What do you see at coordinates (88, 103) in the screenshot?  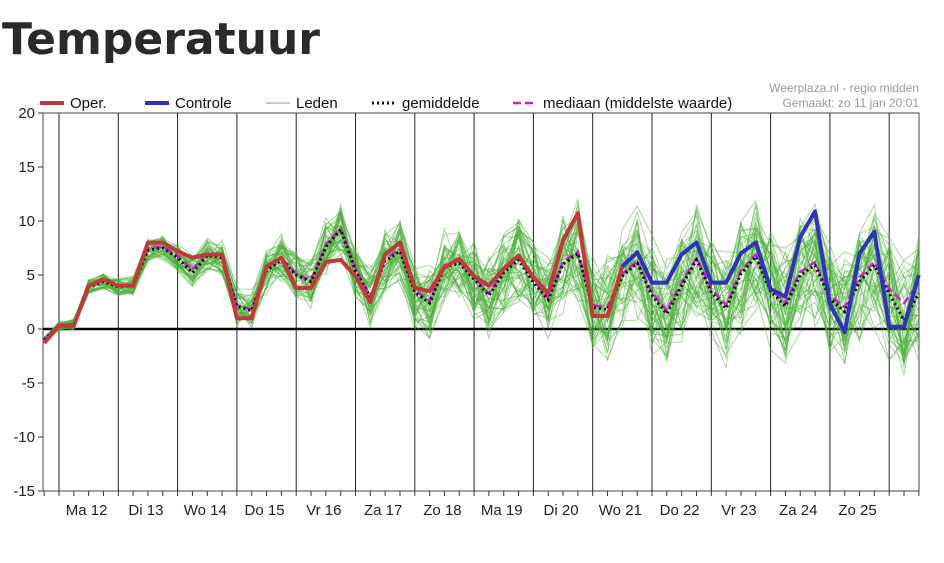 I see `legend-label-oper: Oper.` at bounding box center [88, 103].